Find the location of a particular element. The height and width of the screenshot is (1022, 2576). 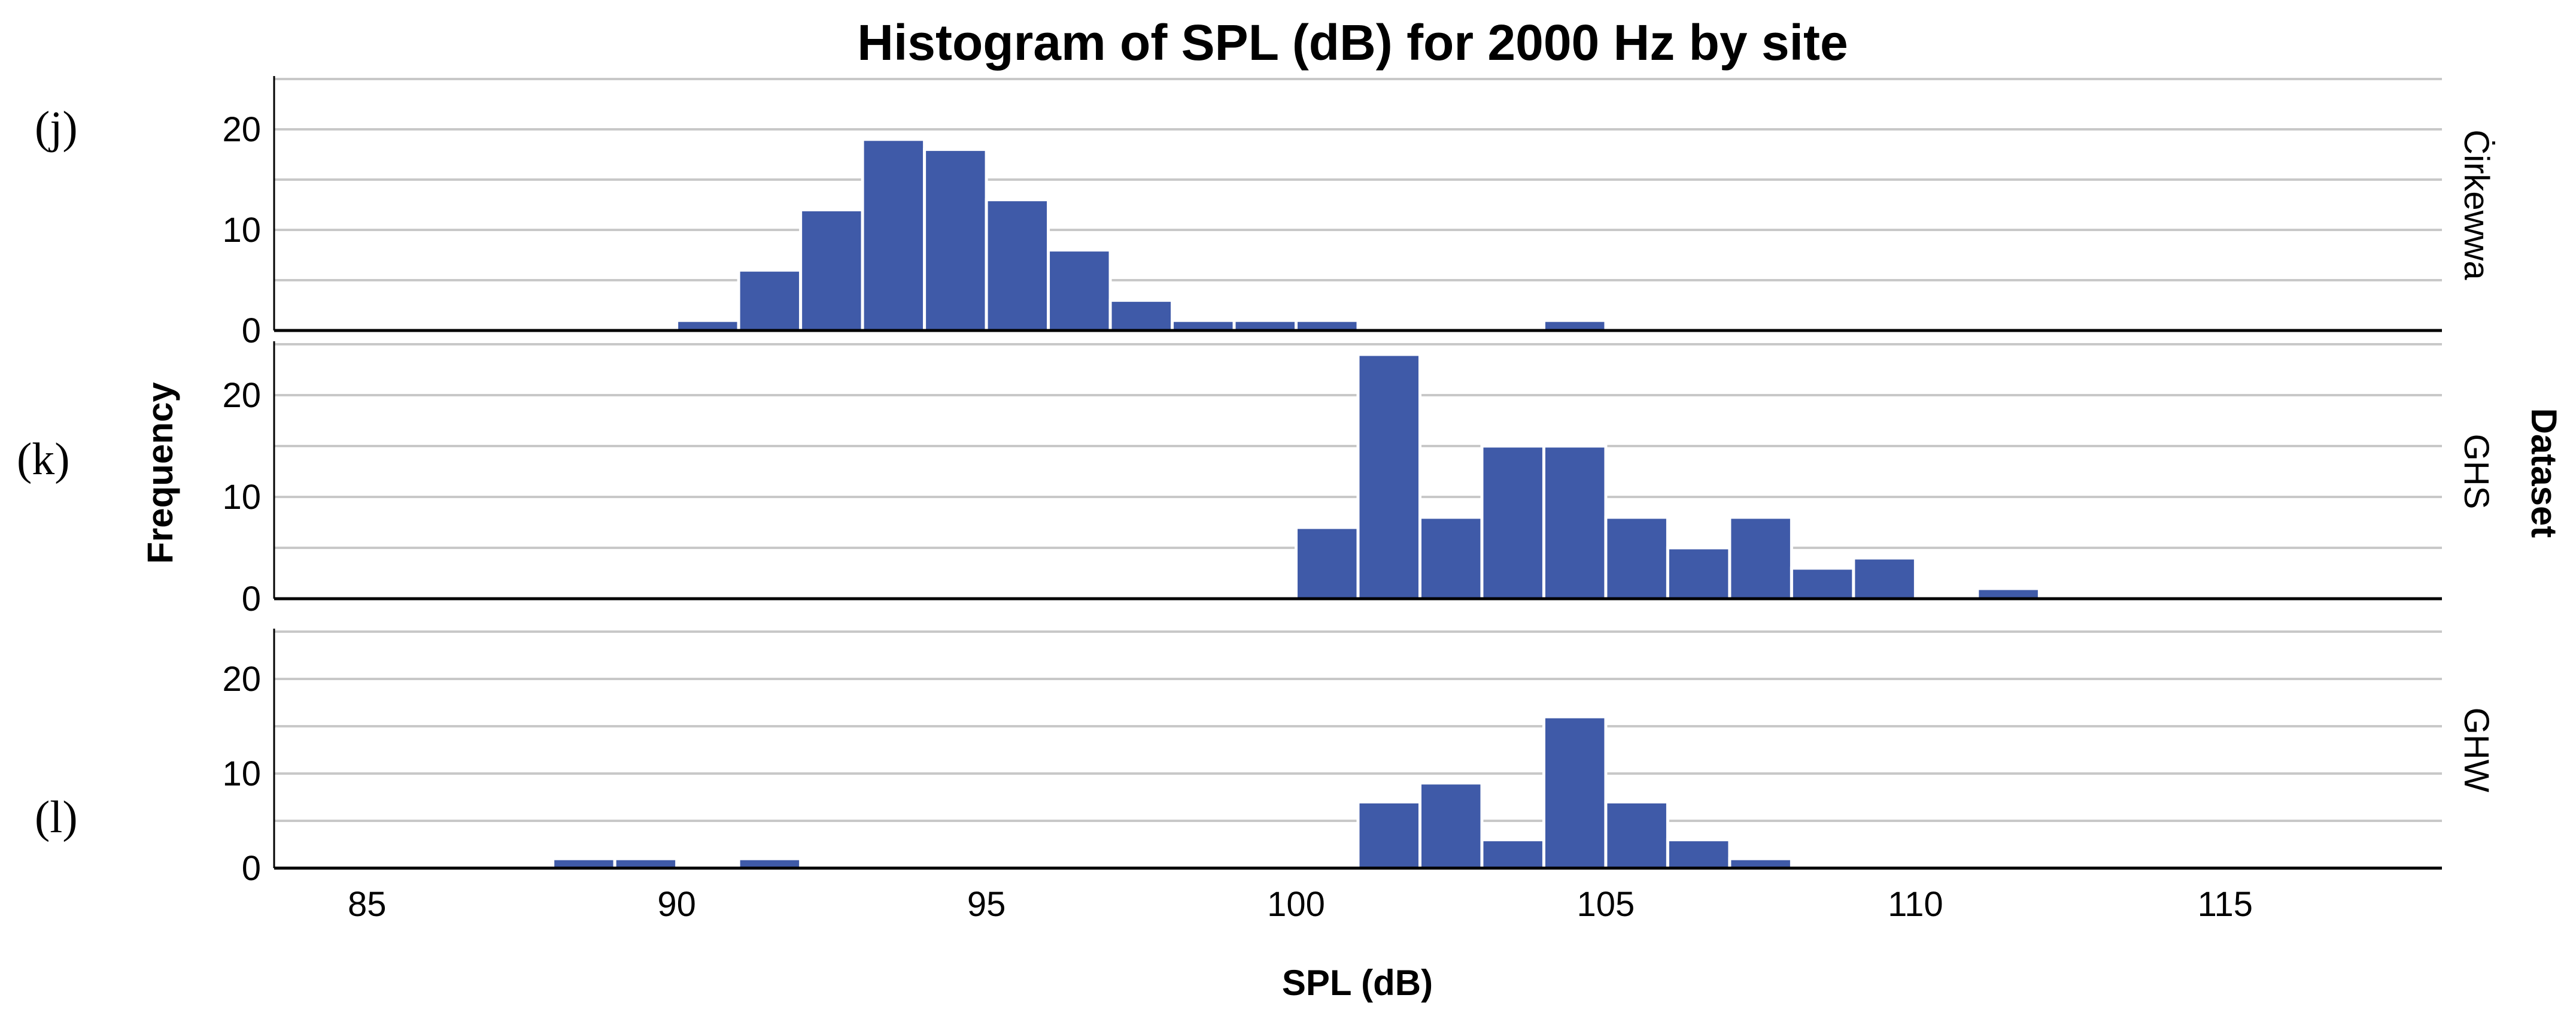

facet-site-label: Ċirkewwa is located at coordinates (2476, 204).